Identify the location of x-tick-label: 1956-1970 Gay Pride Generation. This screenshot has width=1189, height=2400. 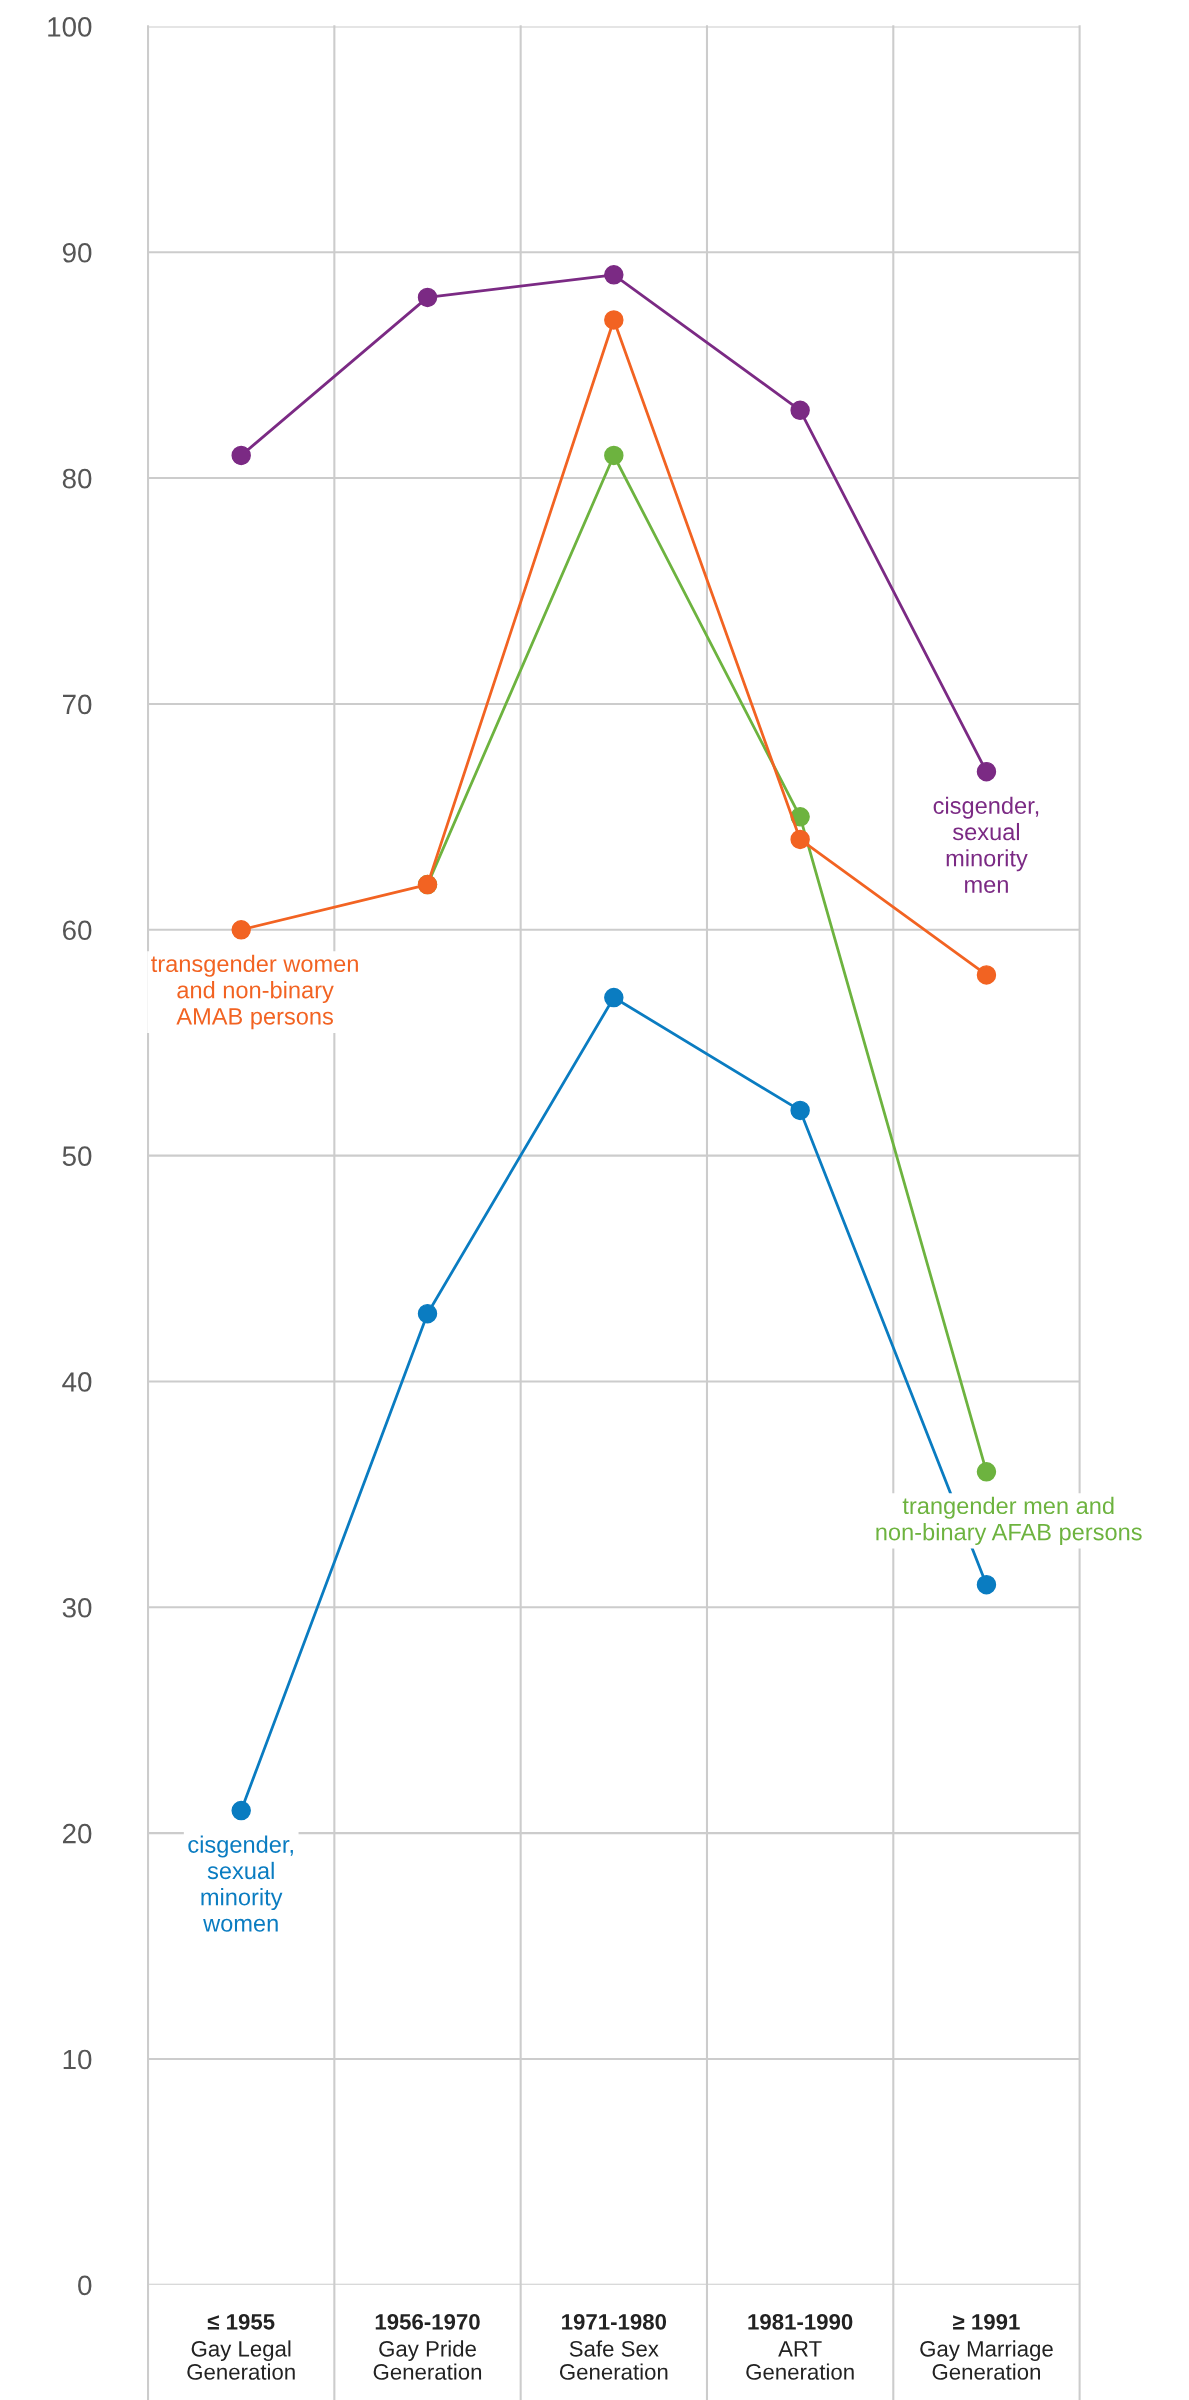
(427, 2346).